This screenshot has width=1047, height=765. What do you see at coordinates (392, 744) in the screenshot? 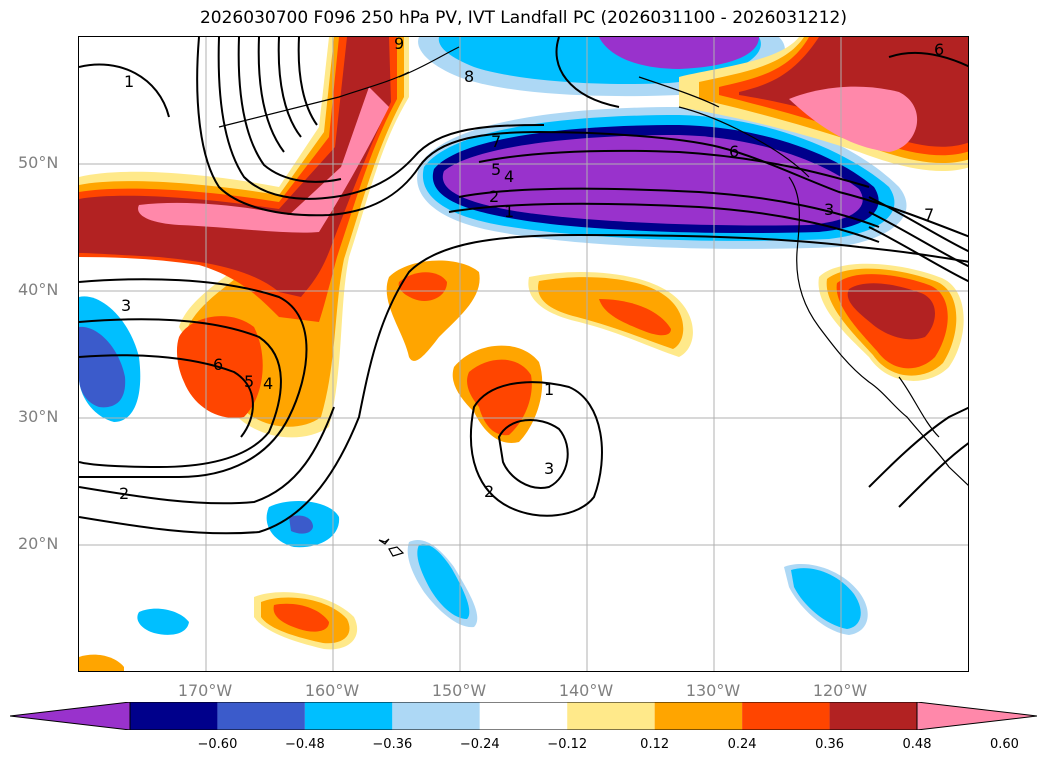
I see `colorbar-tick-label: −0.36` at bounding box center [392, 744].